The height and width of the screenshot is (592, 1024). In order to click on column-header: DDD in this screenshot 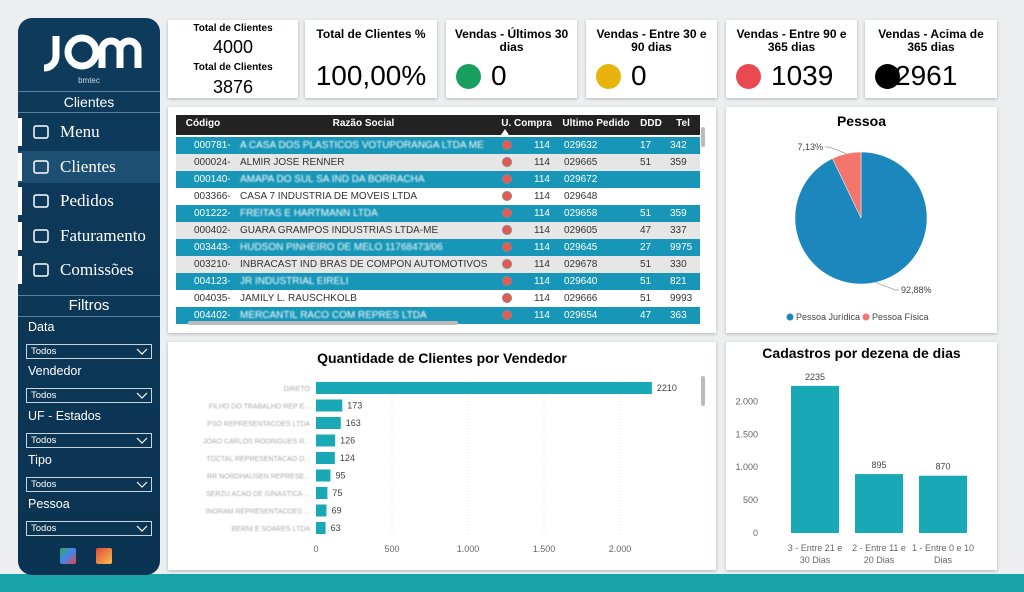, I will do `click(651, 123)`.